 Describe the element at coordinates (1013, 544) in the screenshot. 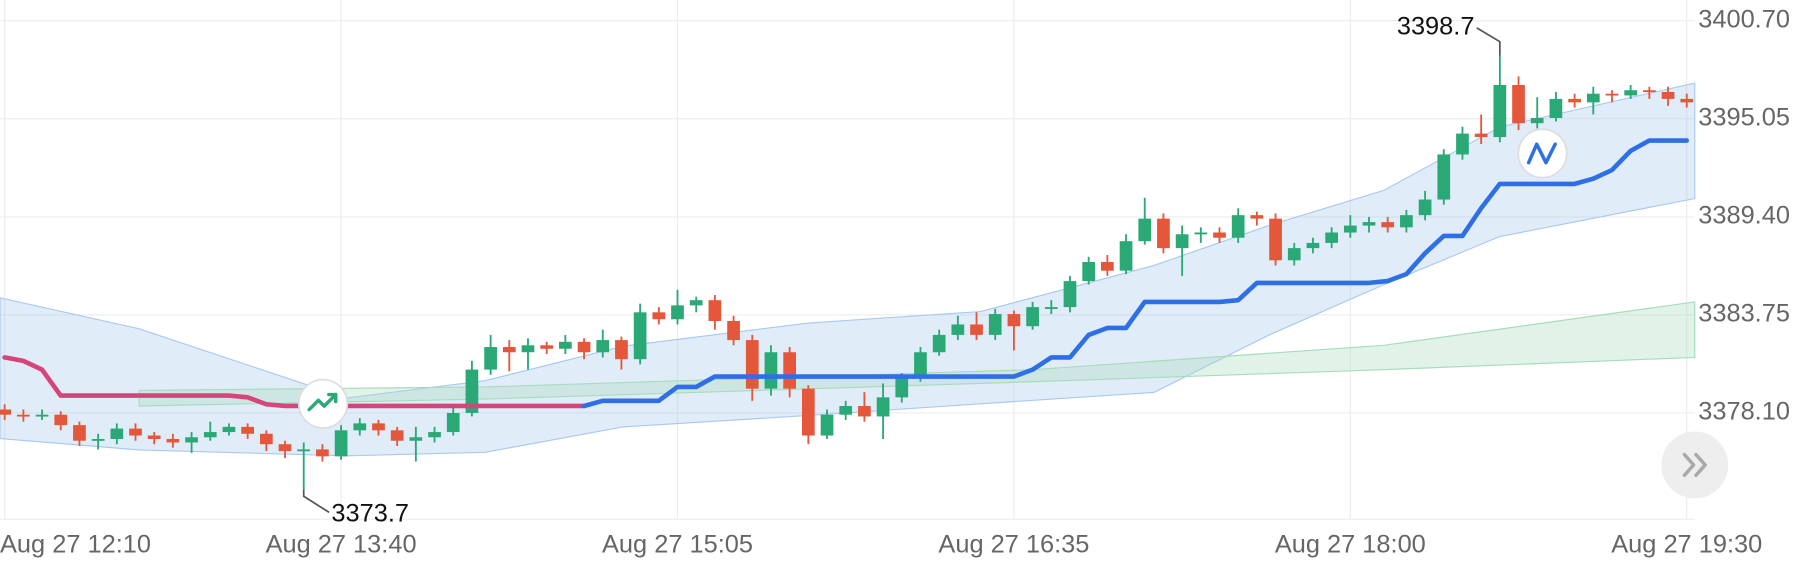

I see `x-tick-label: Aug 27 16:35` at that location.